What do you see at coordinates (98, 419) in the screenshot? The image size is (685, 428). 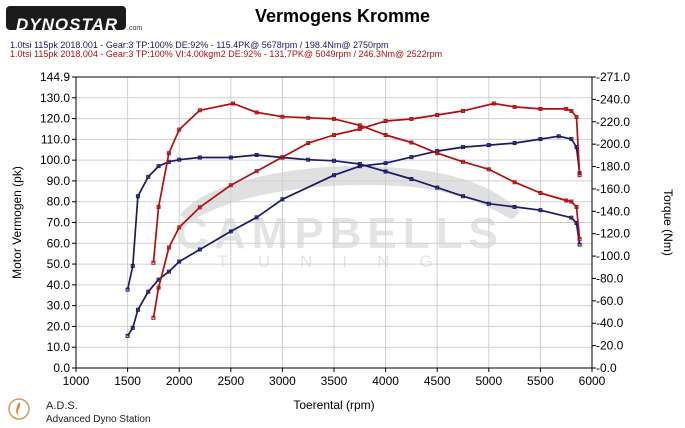 I see `ads-subtitle: Advanced Dyno Station` at bounding box center [98, 419].